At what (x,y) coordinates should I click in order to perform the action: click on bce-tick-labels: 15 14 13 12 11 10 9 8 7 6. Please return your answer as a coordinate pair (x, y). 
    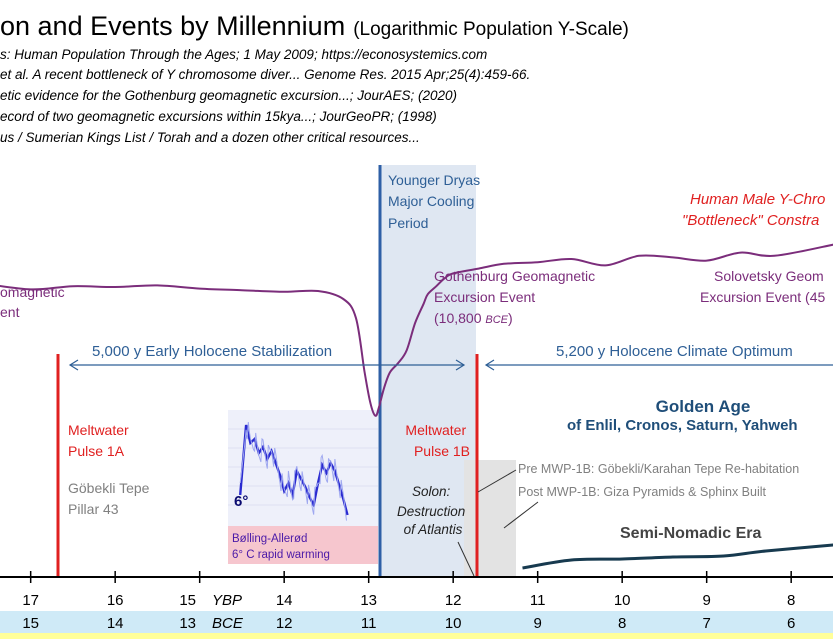
    Looking at the image, I should click on (408, 623).